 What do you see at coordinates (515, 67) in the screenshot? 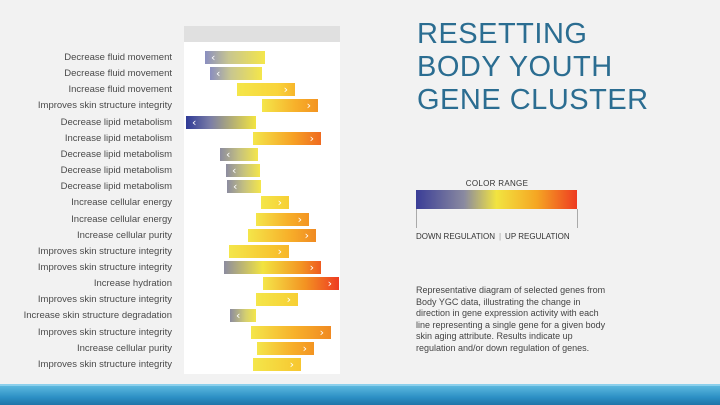
I see `title-line-2: BODY YOUTH` at bounding box center [515, 67].